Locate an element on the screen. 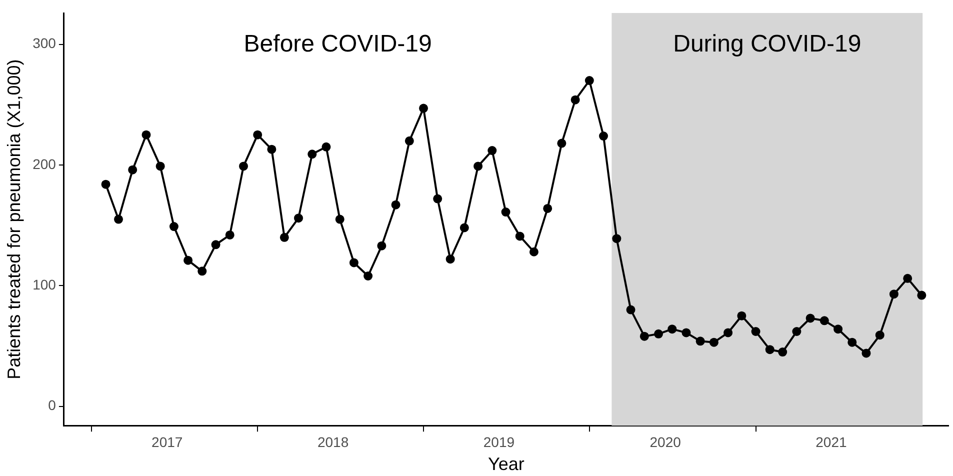 This screenshot has height=476, width=953. x-tick-label: 2018 is located at coordinates (333, 442).